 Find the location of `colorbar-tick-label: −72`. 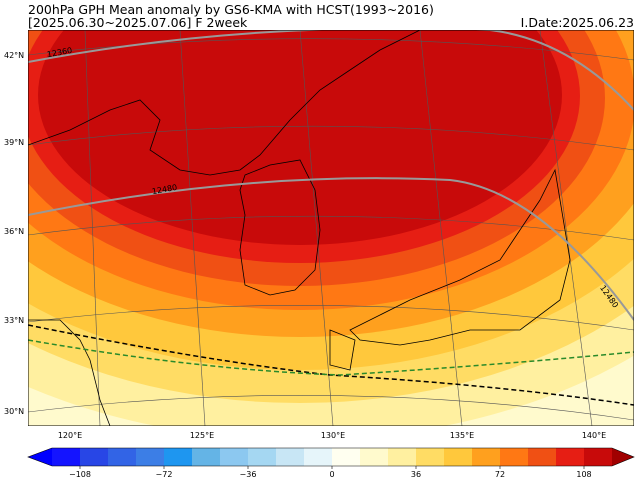

colorbar-tick-label: −72 is located at coordinates (164, 474).